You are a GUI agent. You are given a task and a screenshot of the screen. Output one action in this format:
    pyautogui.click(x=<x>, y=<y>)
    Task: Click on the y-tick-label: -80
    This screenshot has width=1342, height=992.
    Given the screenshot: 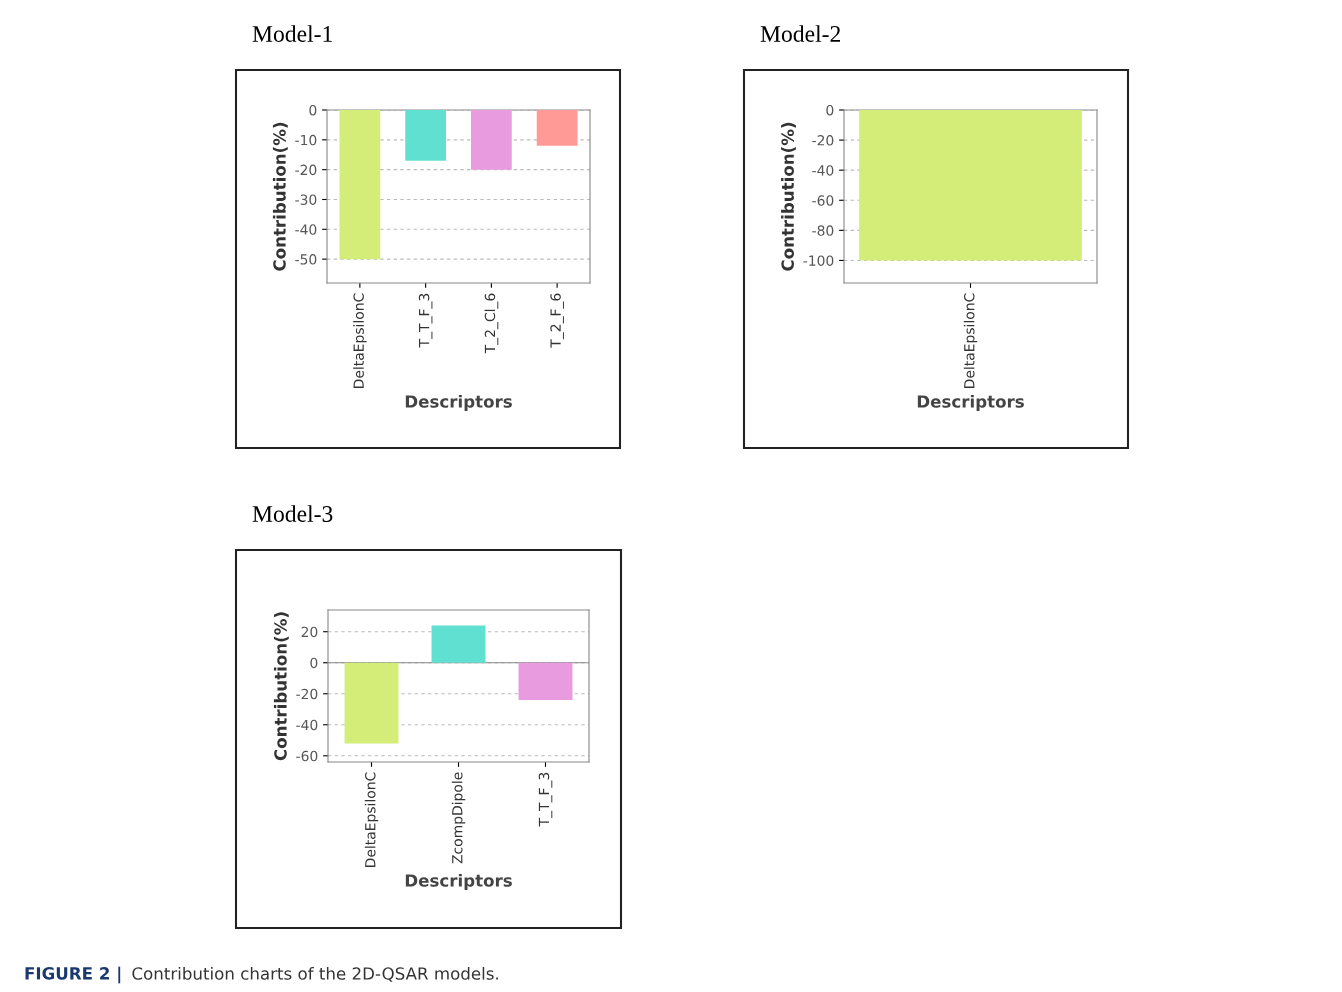 What is the action you would take?
    pyautogui.click(x=823, y=230)
    